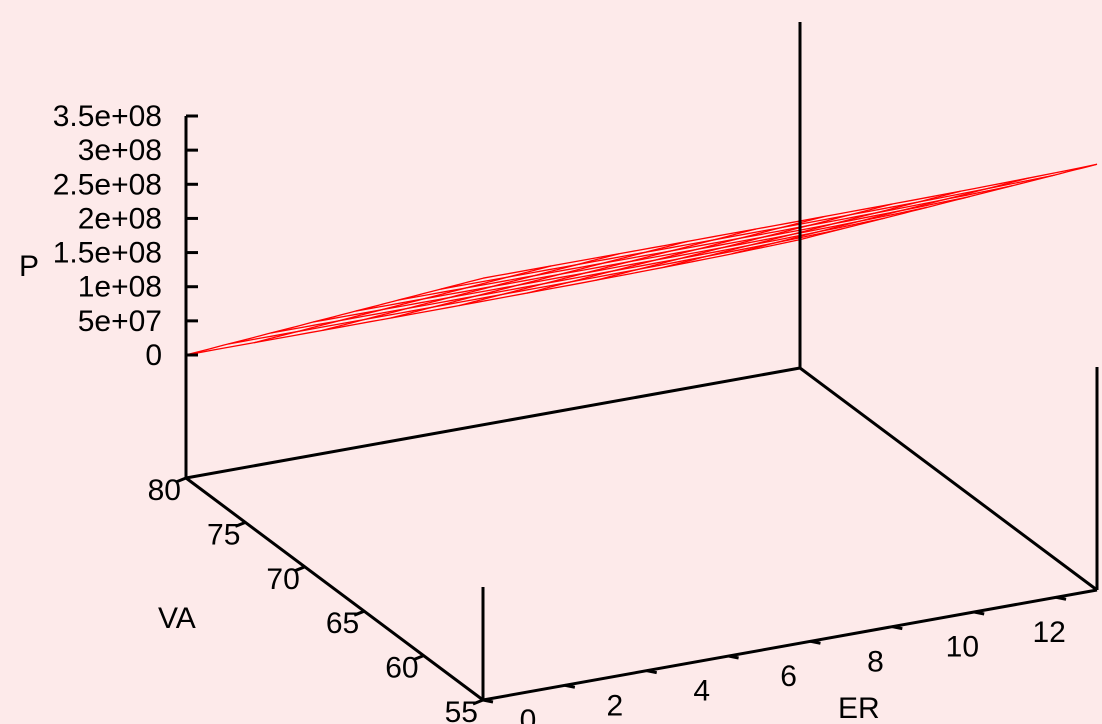 This screenshot has height=724, width=1102. Describe the element at coordinates (528, 714) in the screenshot. I see `x-tick-label-0: 0` at that location.